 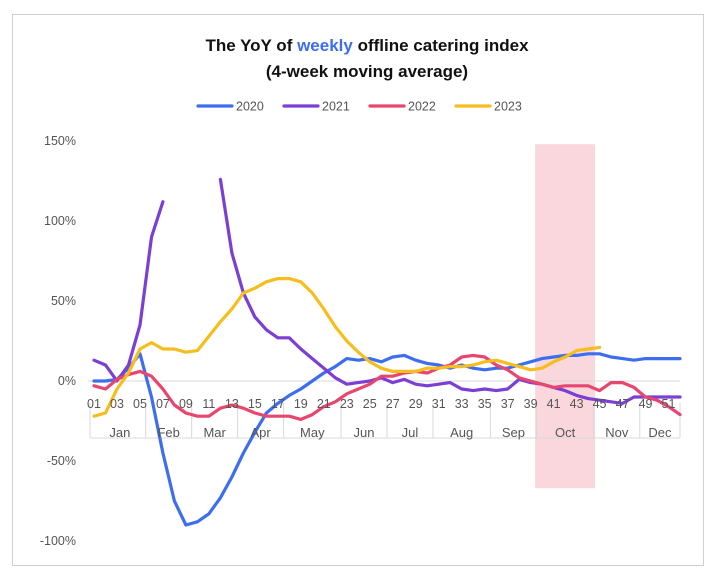 I want to click on legend-label: 2021, so click(x=336, y=107).